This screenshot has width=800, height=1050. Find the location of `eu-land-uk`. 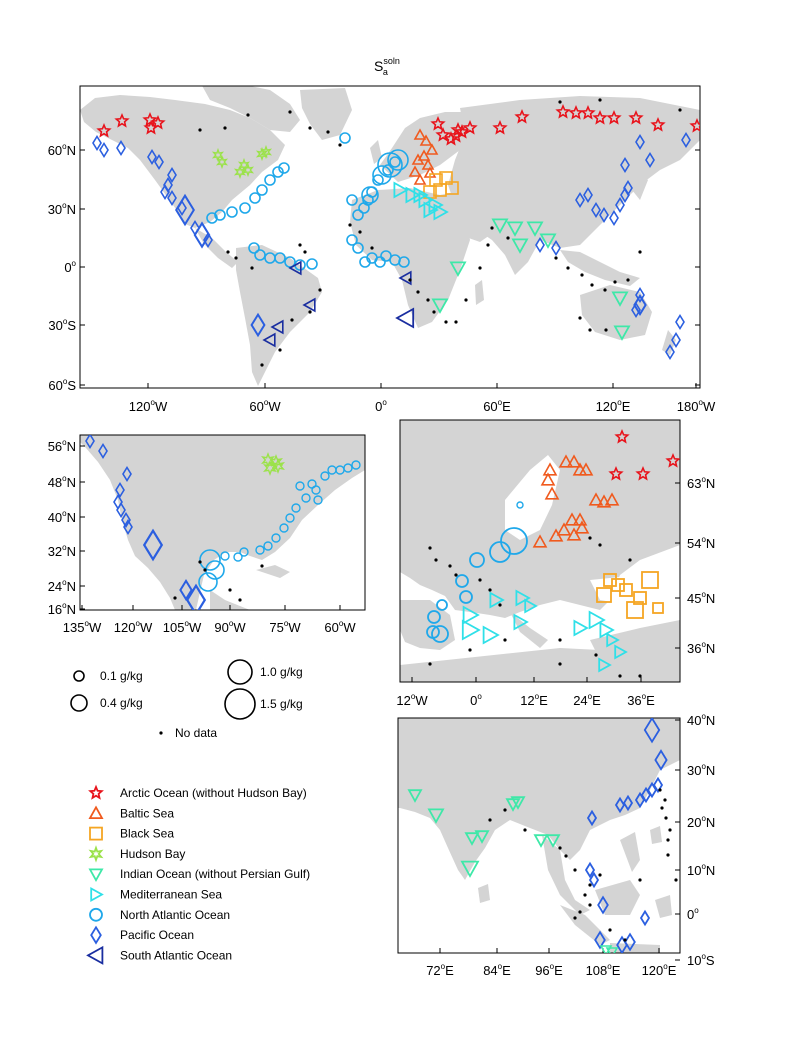

eu-land-uk is located at coordinates (451, 529).